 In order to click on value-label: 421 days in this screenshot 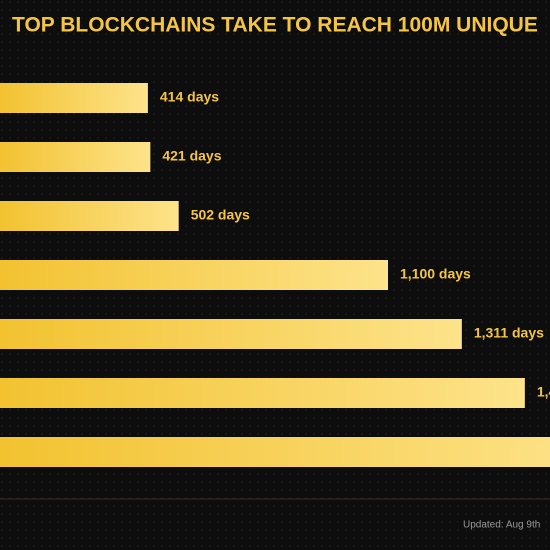, I will do `click(191, 156)`.